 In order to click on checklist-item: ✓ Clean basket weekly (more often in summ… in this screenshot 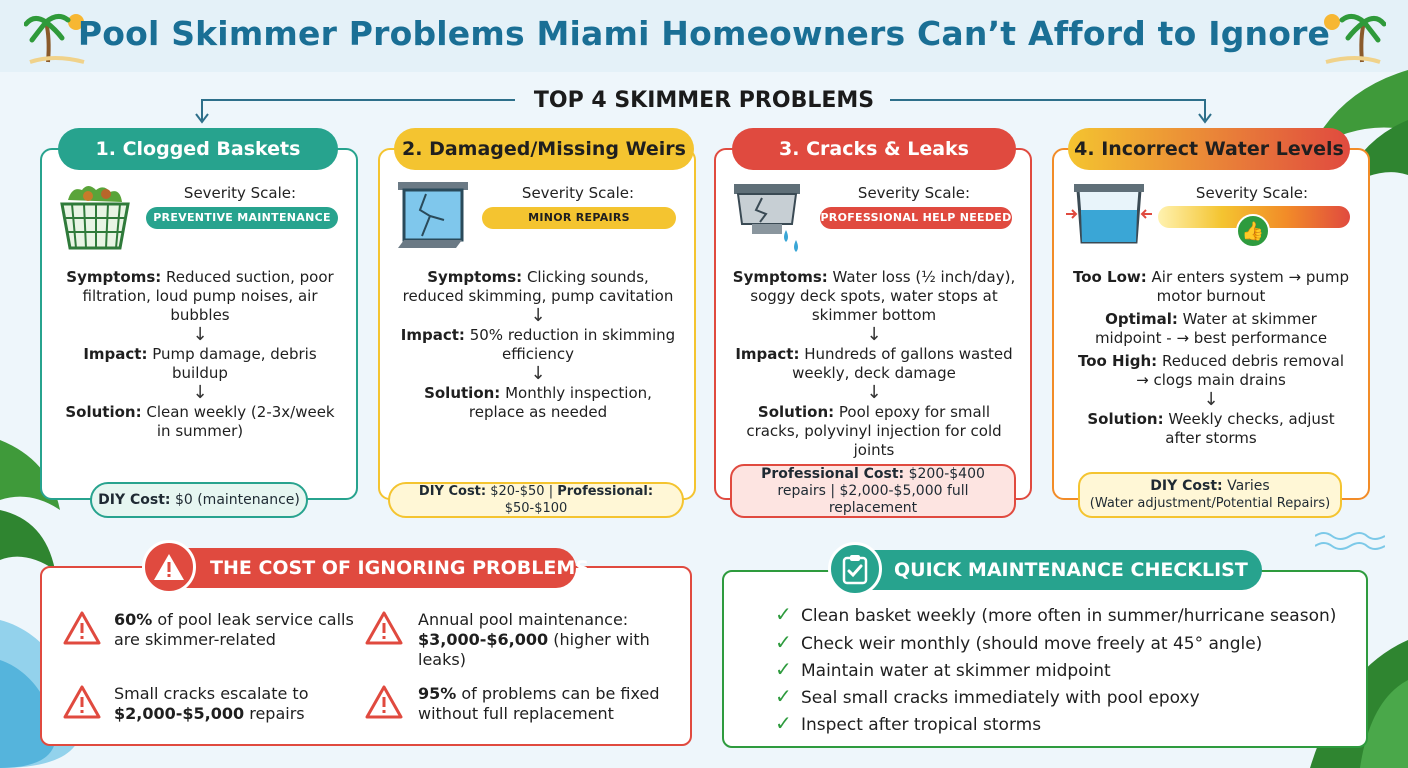, I will do `click(1056, 614)`.